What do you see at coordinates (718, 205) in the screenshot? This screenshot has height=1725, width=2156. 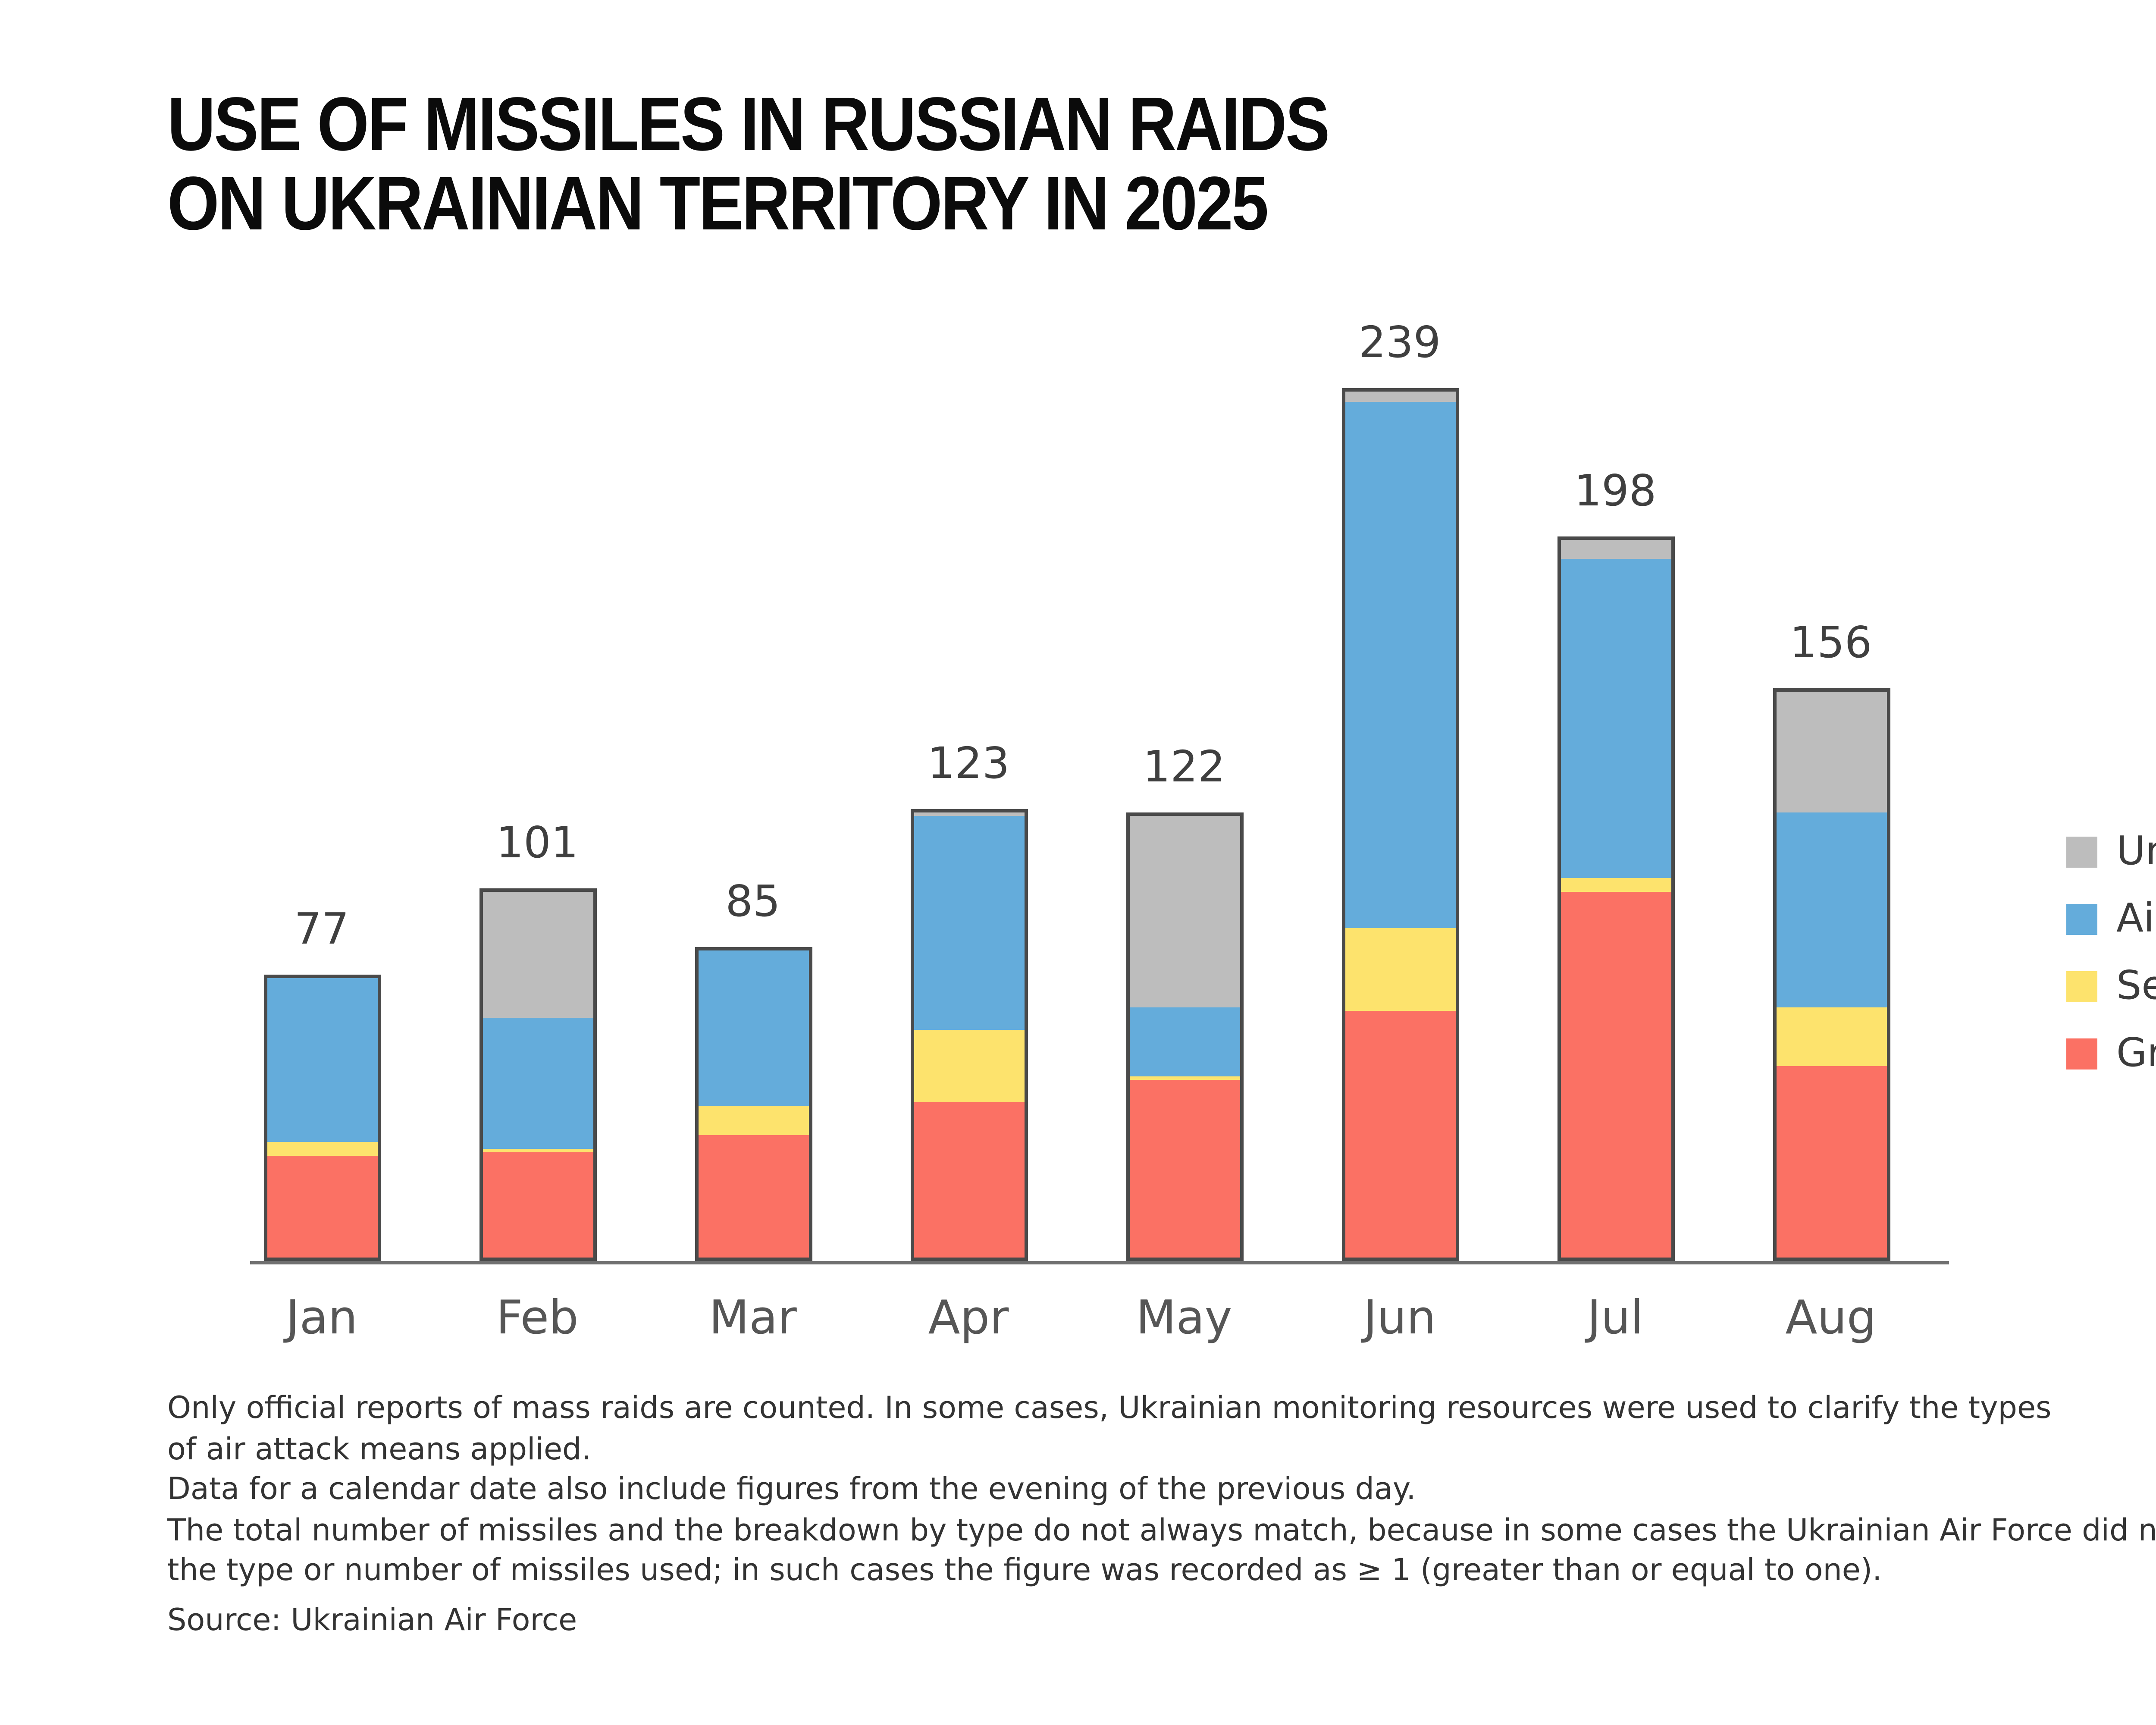 I see `page-title-line-2: ON UKRAINIAN TERRITORY IN 2025` at bounding box center [718, 205].